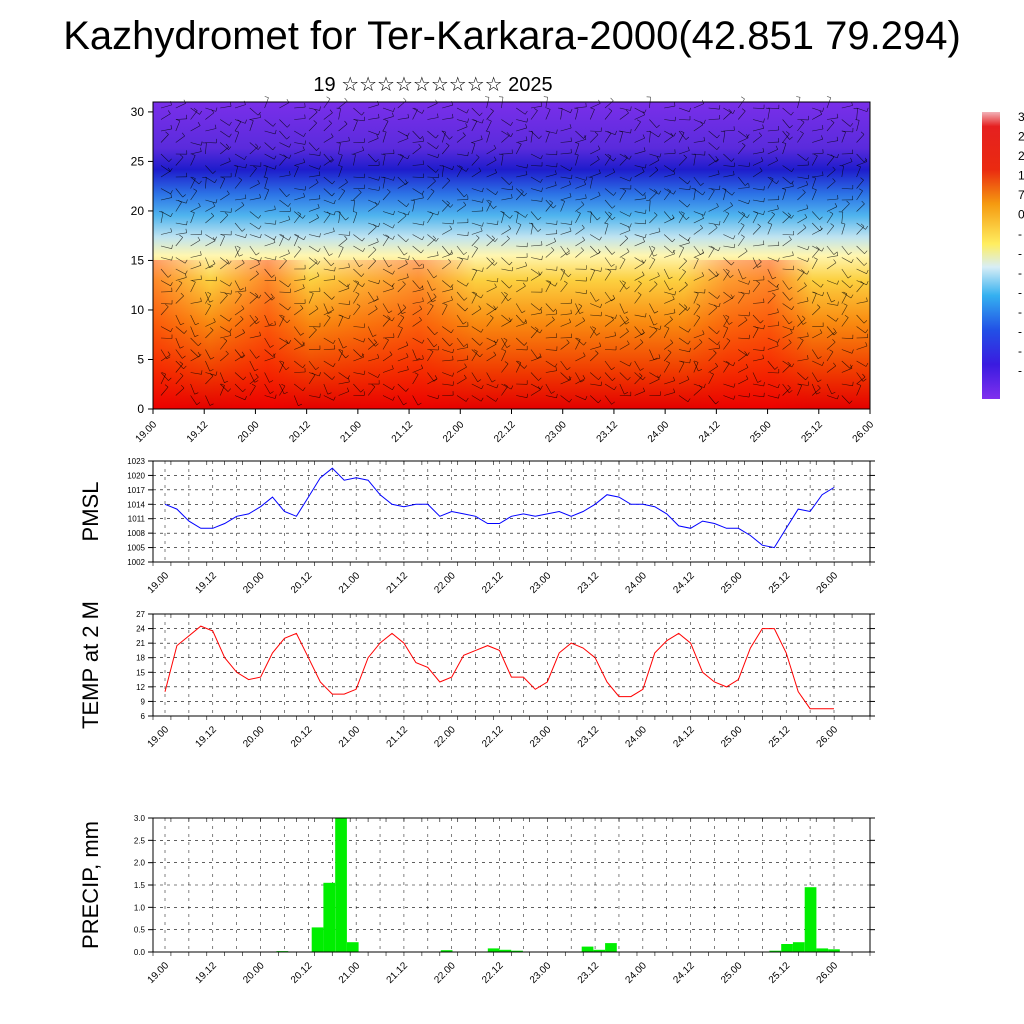 This screenshot has height=1024, width=1024. I want to click on heatmap-x-tick-label: 25.00, so click(761, 432).